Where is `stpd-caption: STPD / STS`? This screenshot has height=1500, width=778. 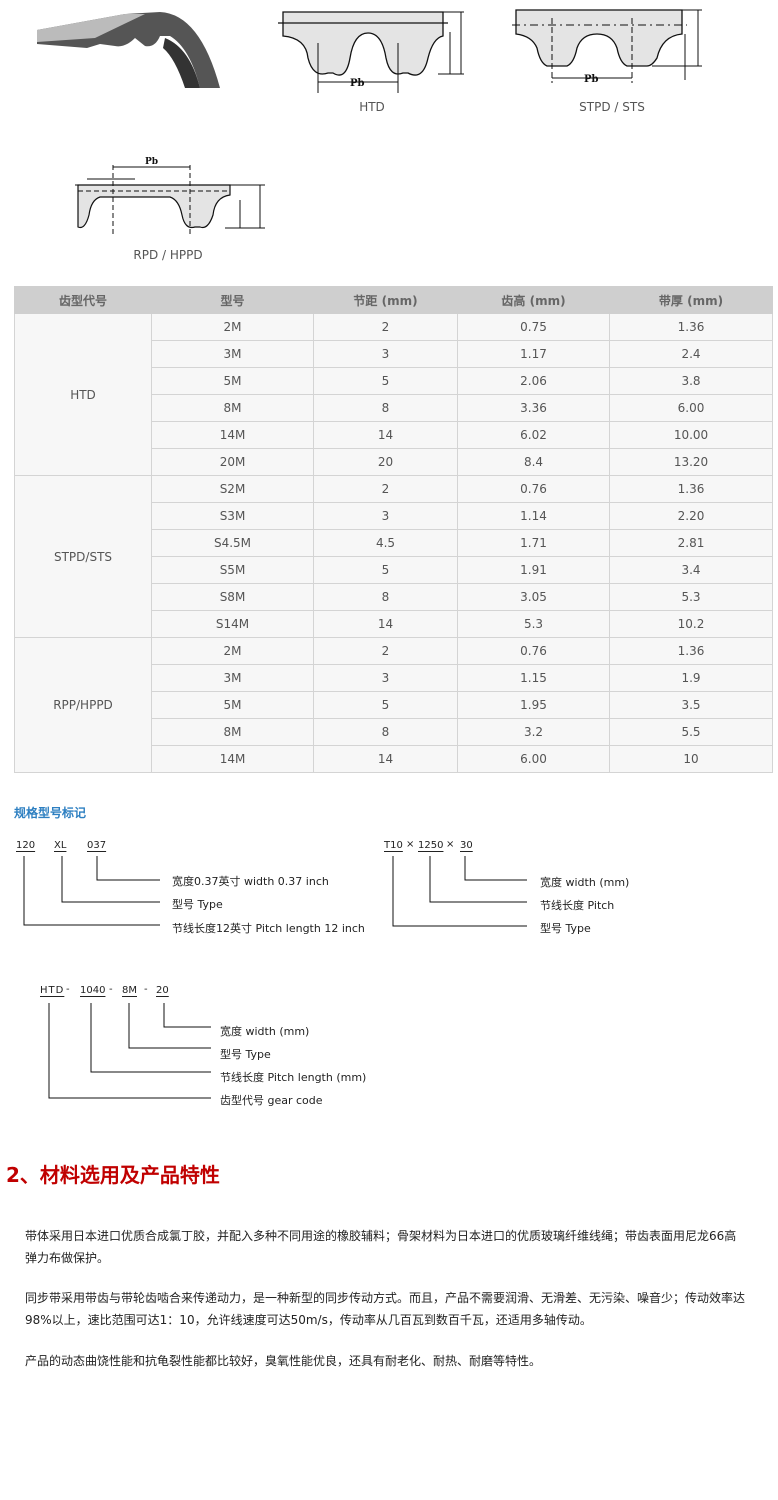 stpd-caption: STPD / STS is located at coordinates (612, 107).